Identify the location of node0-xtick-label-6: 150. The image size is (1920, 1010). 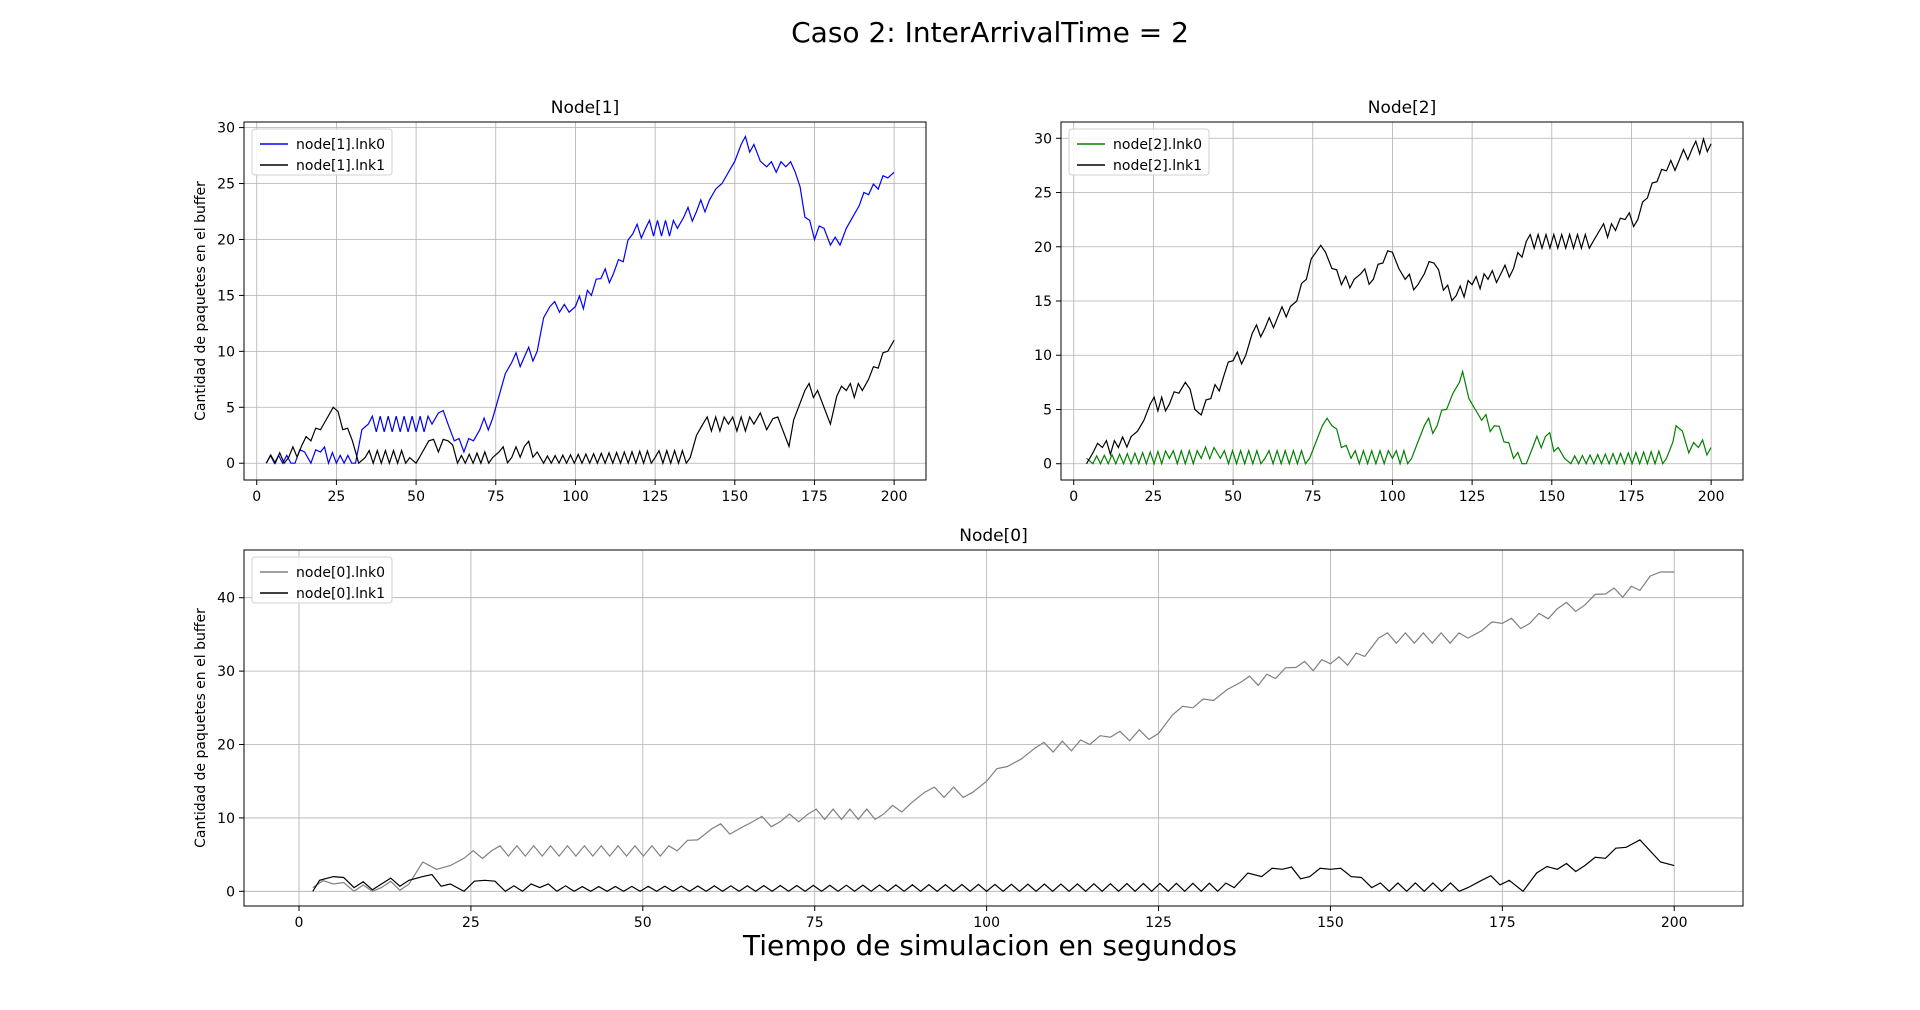
(1330, 923).